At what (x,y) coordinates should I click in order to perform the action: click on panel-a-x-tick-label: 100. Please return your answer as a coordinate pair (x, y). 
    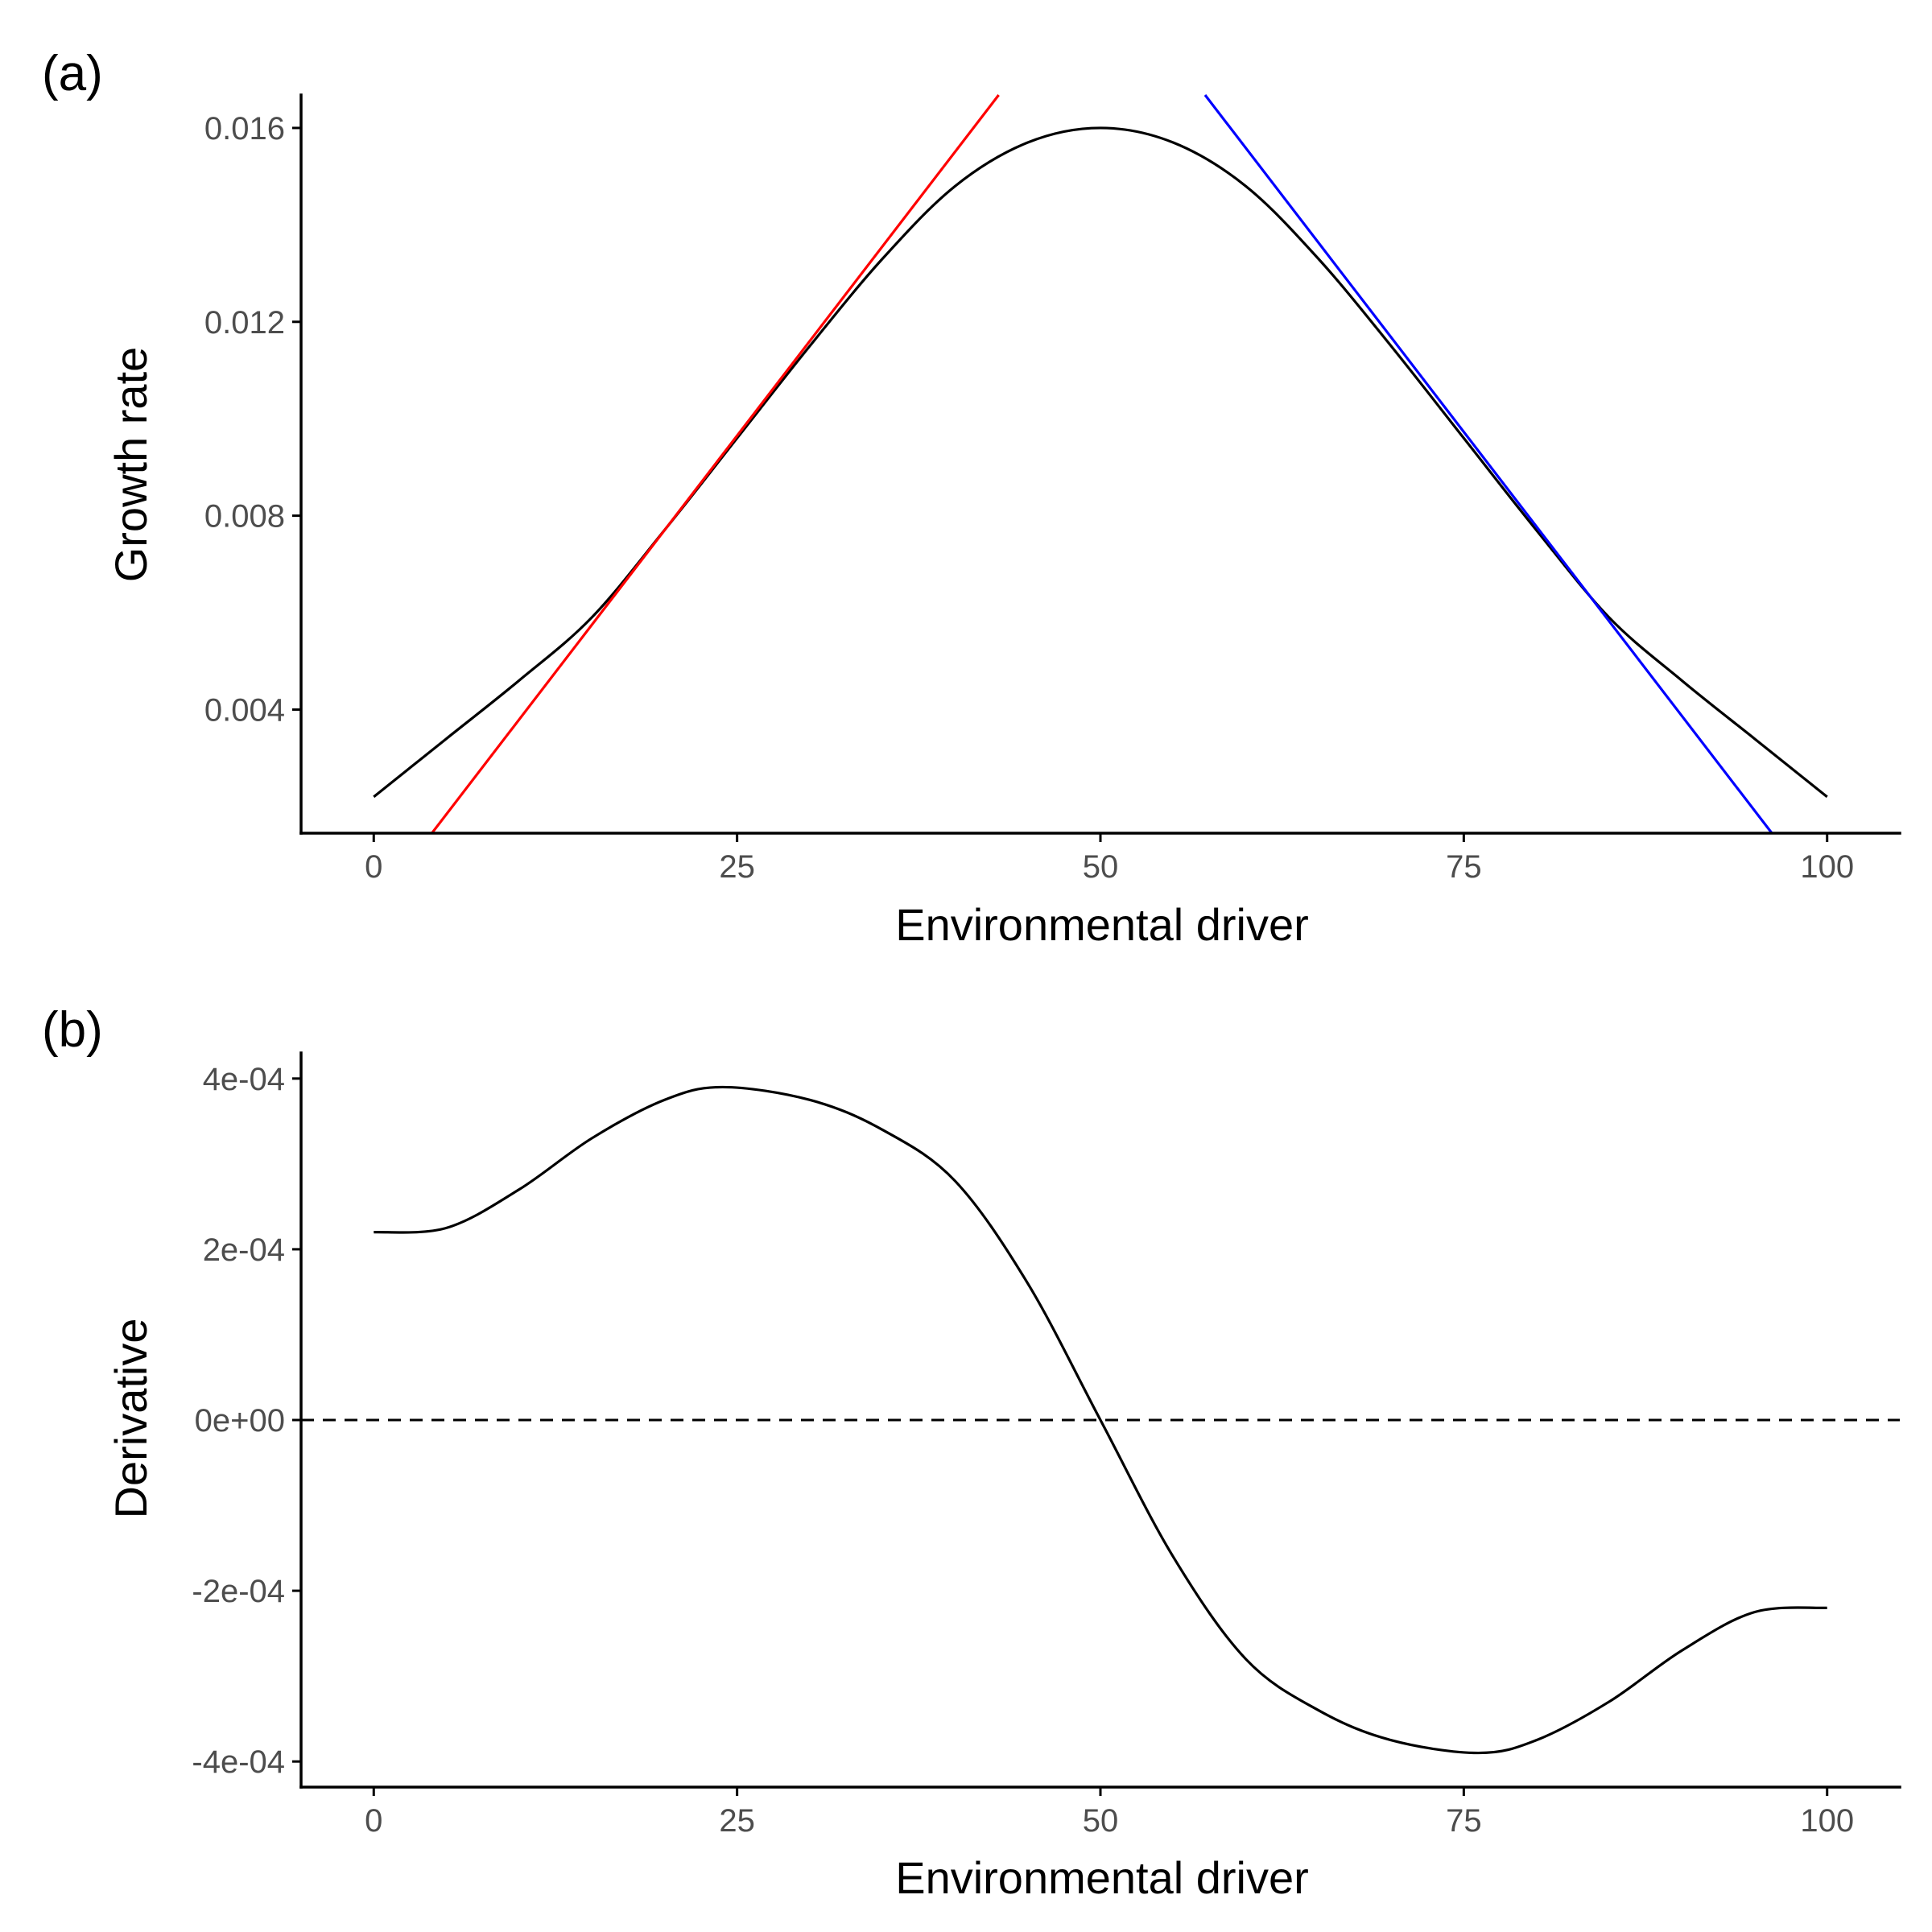
    Looking at the image, I should click on (1827, 867).